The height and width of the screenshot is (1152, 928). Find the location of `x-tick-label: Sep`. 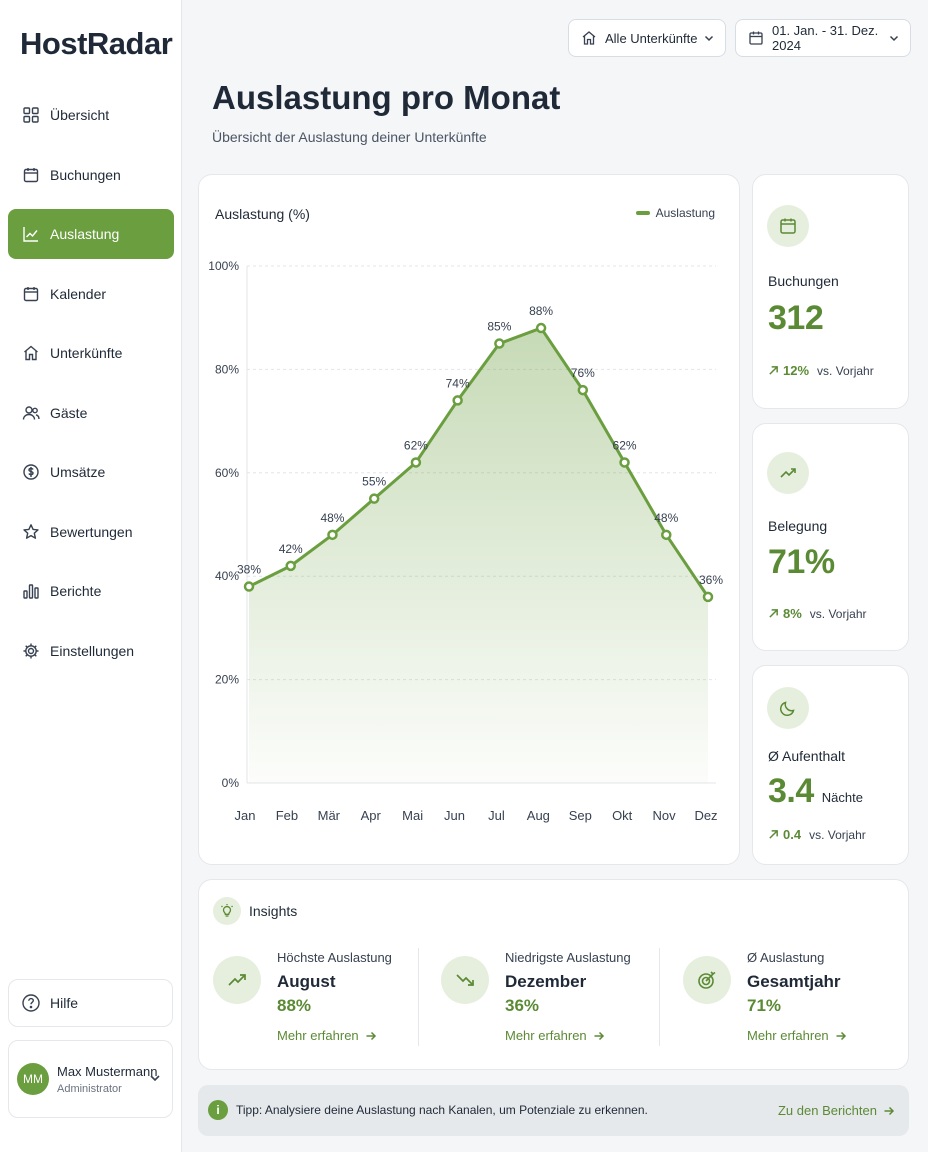

x-tick-label: Sep is located at coordinates (580, 815).